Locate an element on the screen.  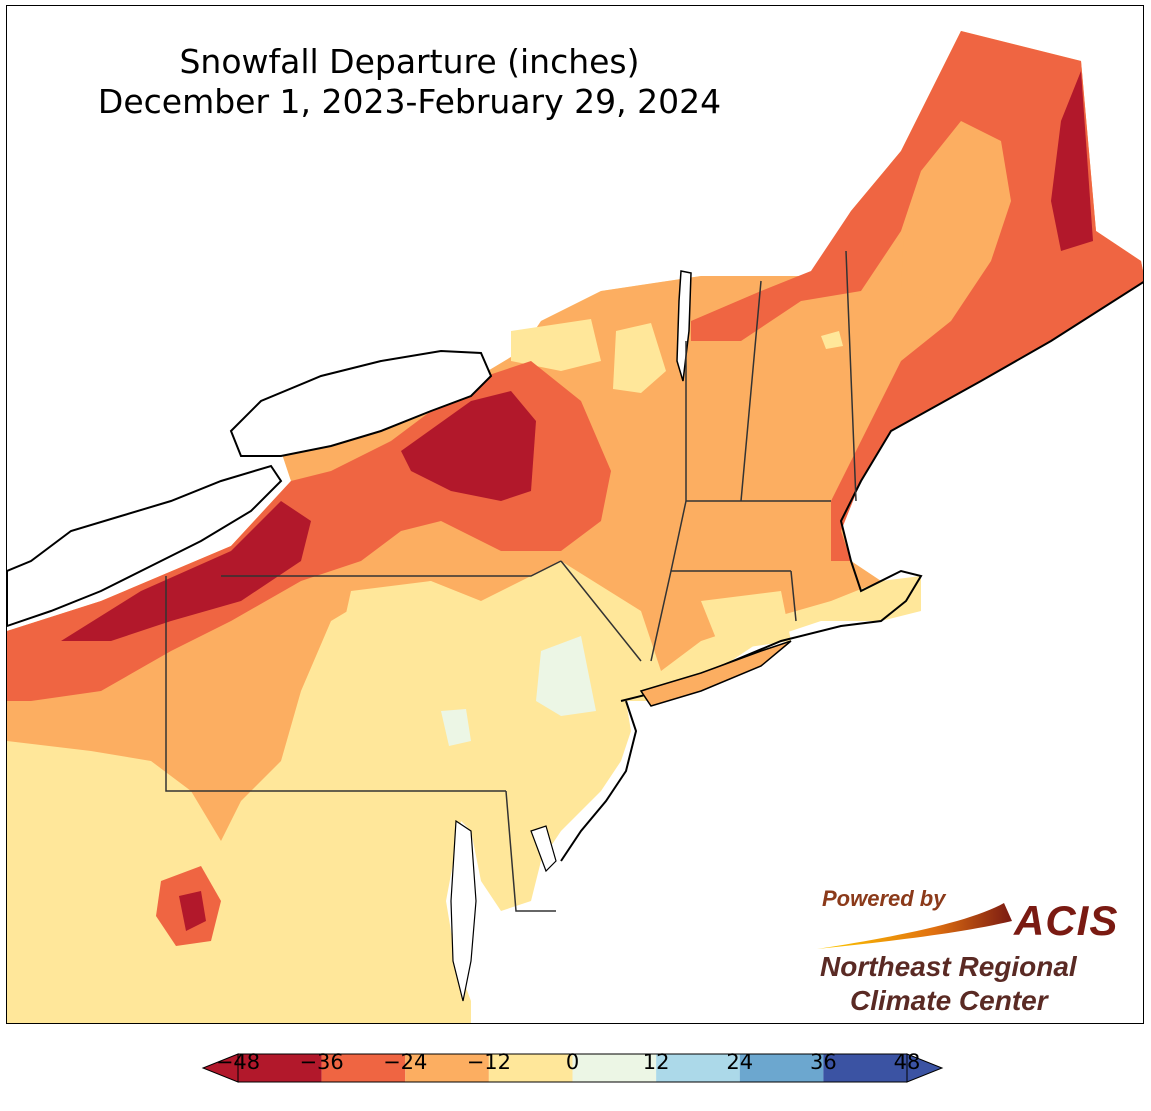
zone-green-pa-central is located at coordinates (456, 727).